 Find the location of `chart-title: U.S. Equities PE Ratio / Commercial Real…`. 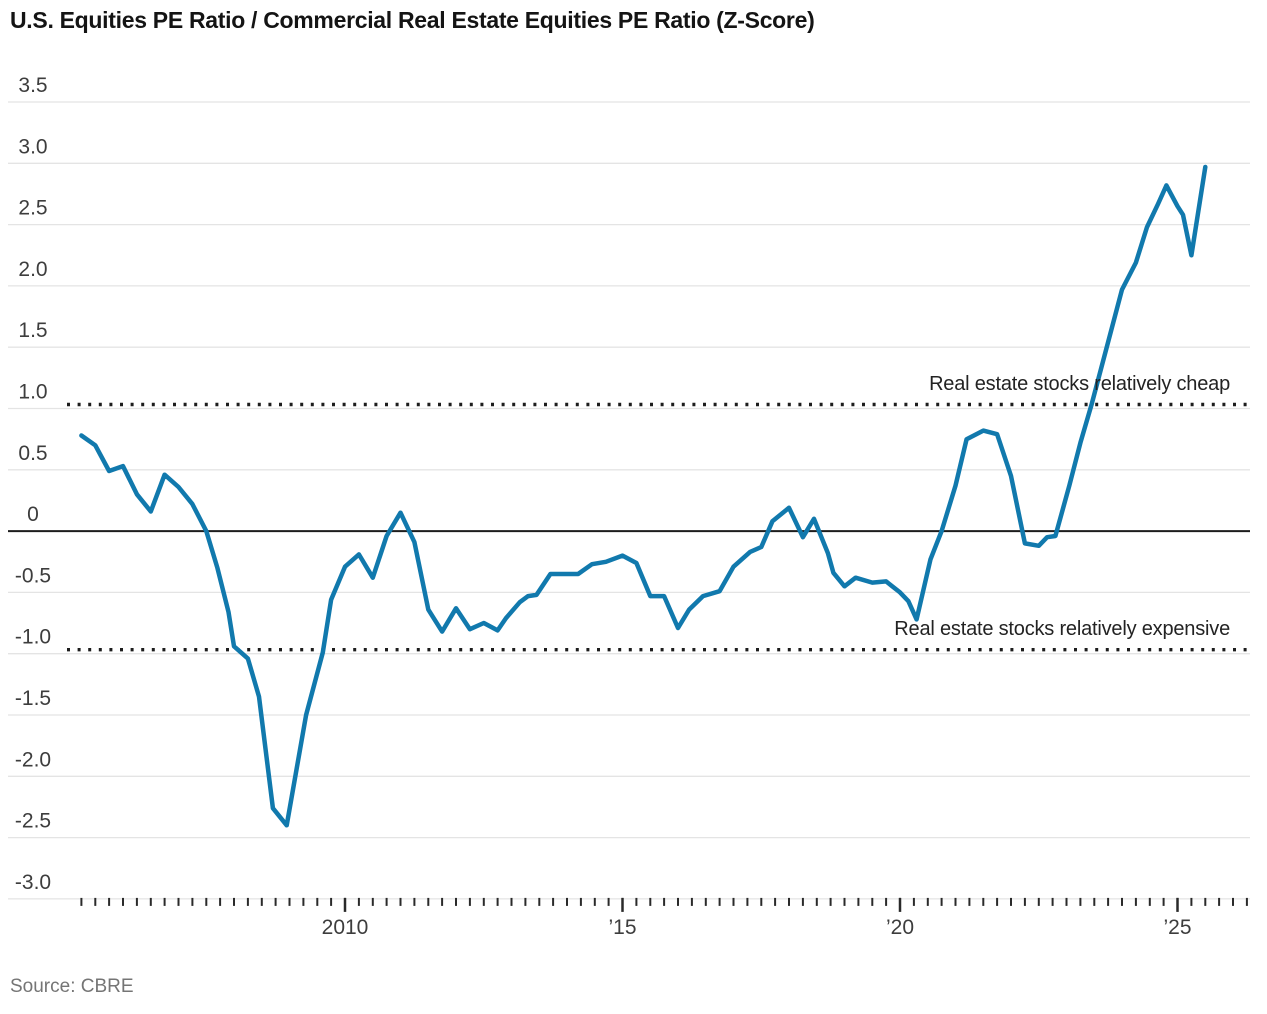

chart-title: U.S. Equities PE Ratio / Commercial Real… is located at coordinates (412, 20).